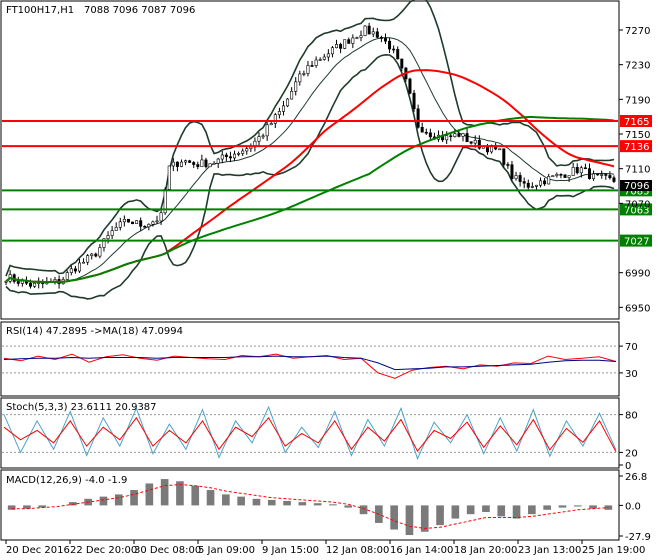 Image resolution: width=660 pixels, height=560 pixels. I want to click on time-label: 9 Jan 15:00, so click(290, 550).